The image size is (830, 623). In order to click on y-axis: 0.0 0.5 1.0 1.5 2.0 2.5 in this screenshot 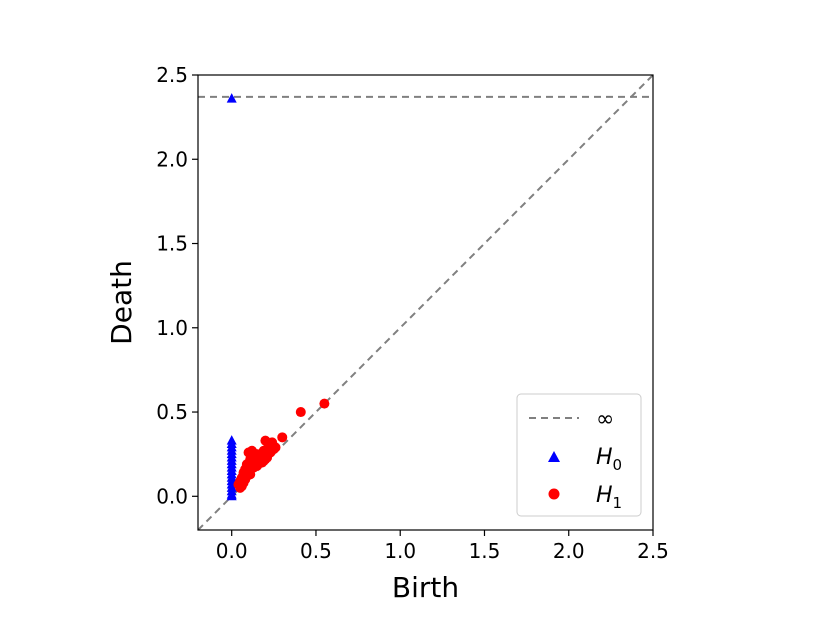, I will do `click(177, 285)`.